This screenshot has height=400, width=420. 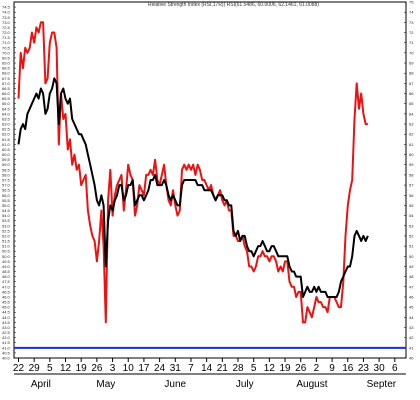 What do you see at coordinates (6, 129) in the screenshot?
I see `left-tick-label: 62.5` at bounding box center [6, 129].